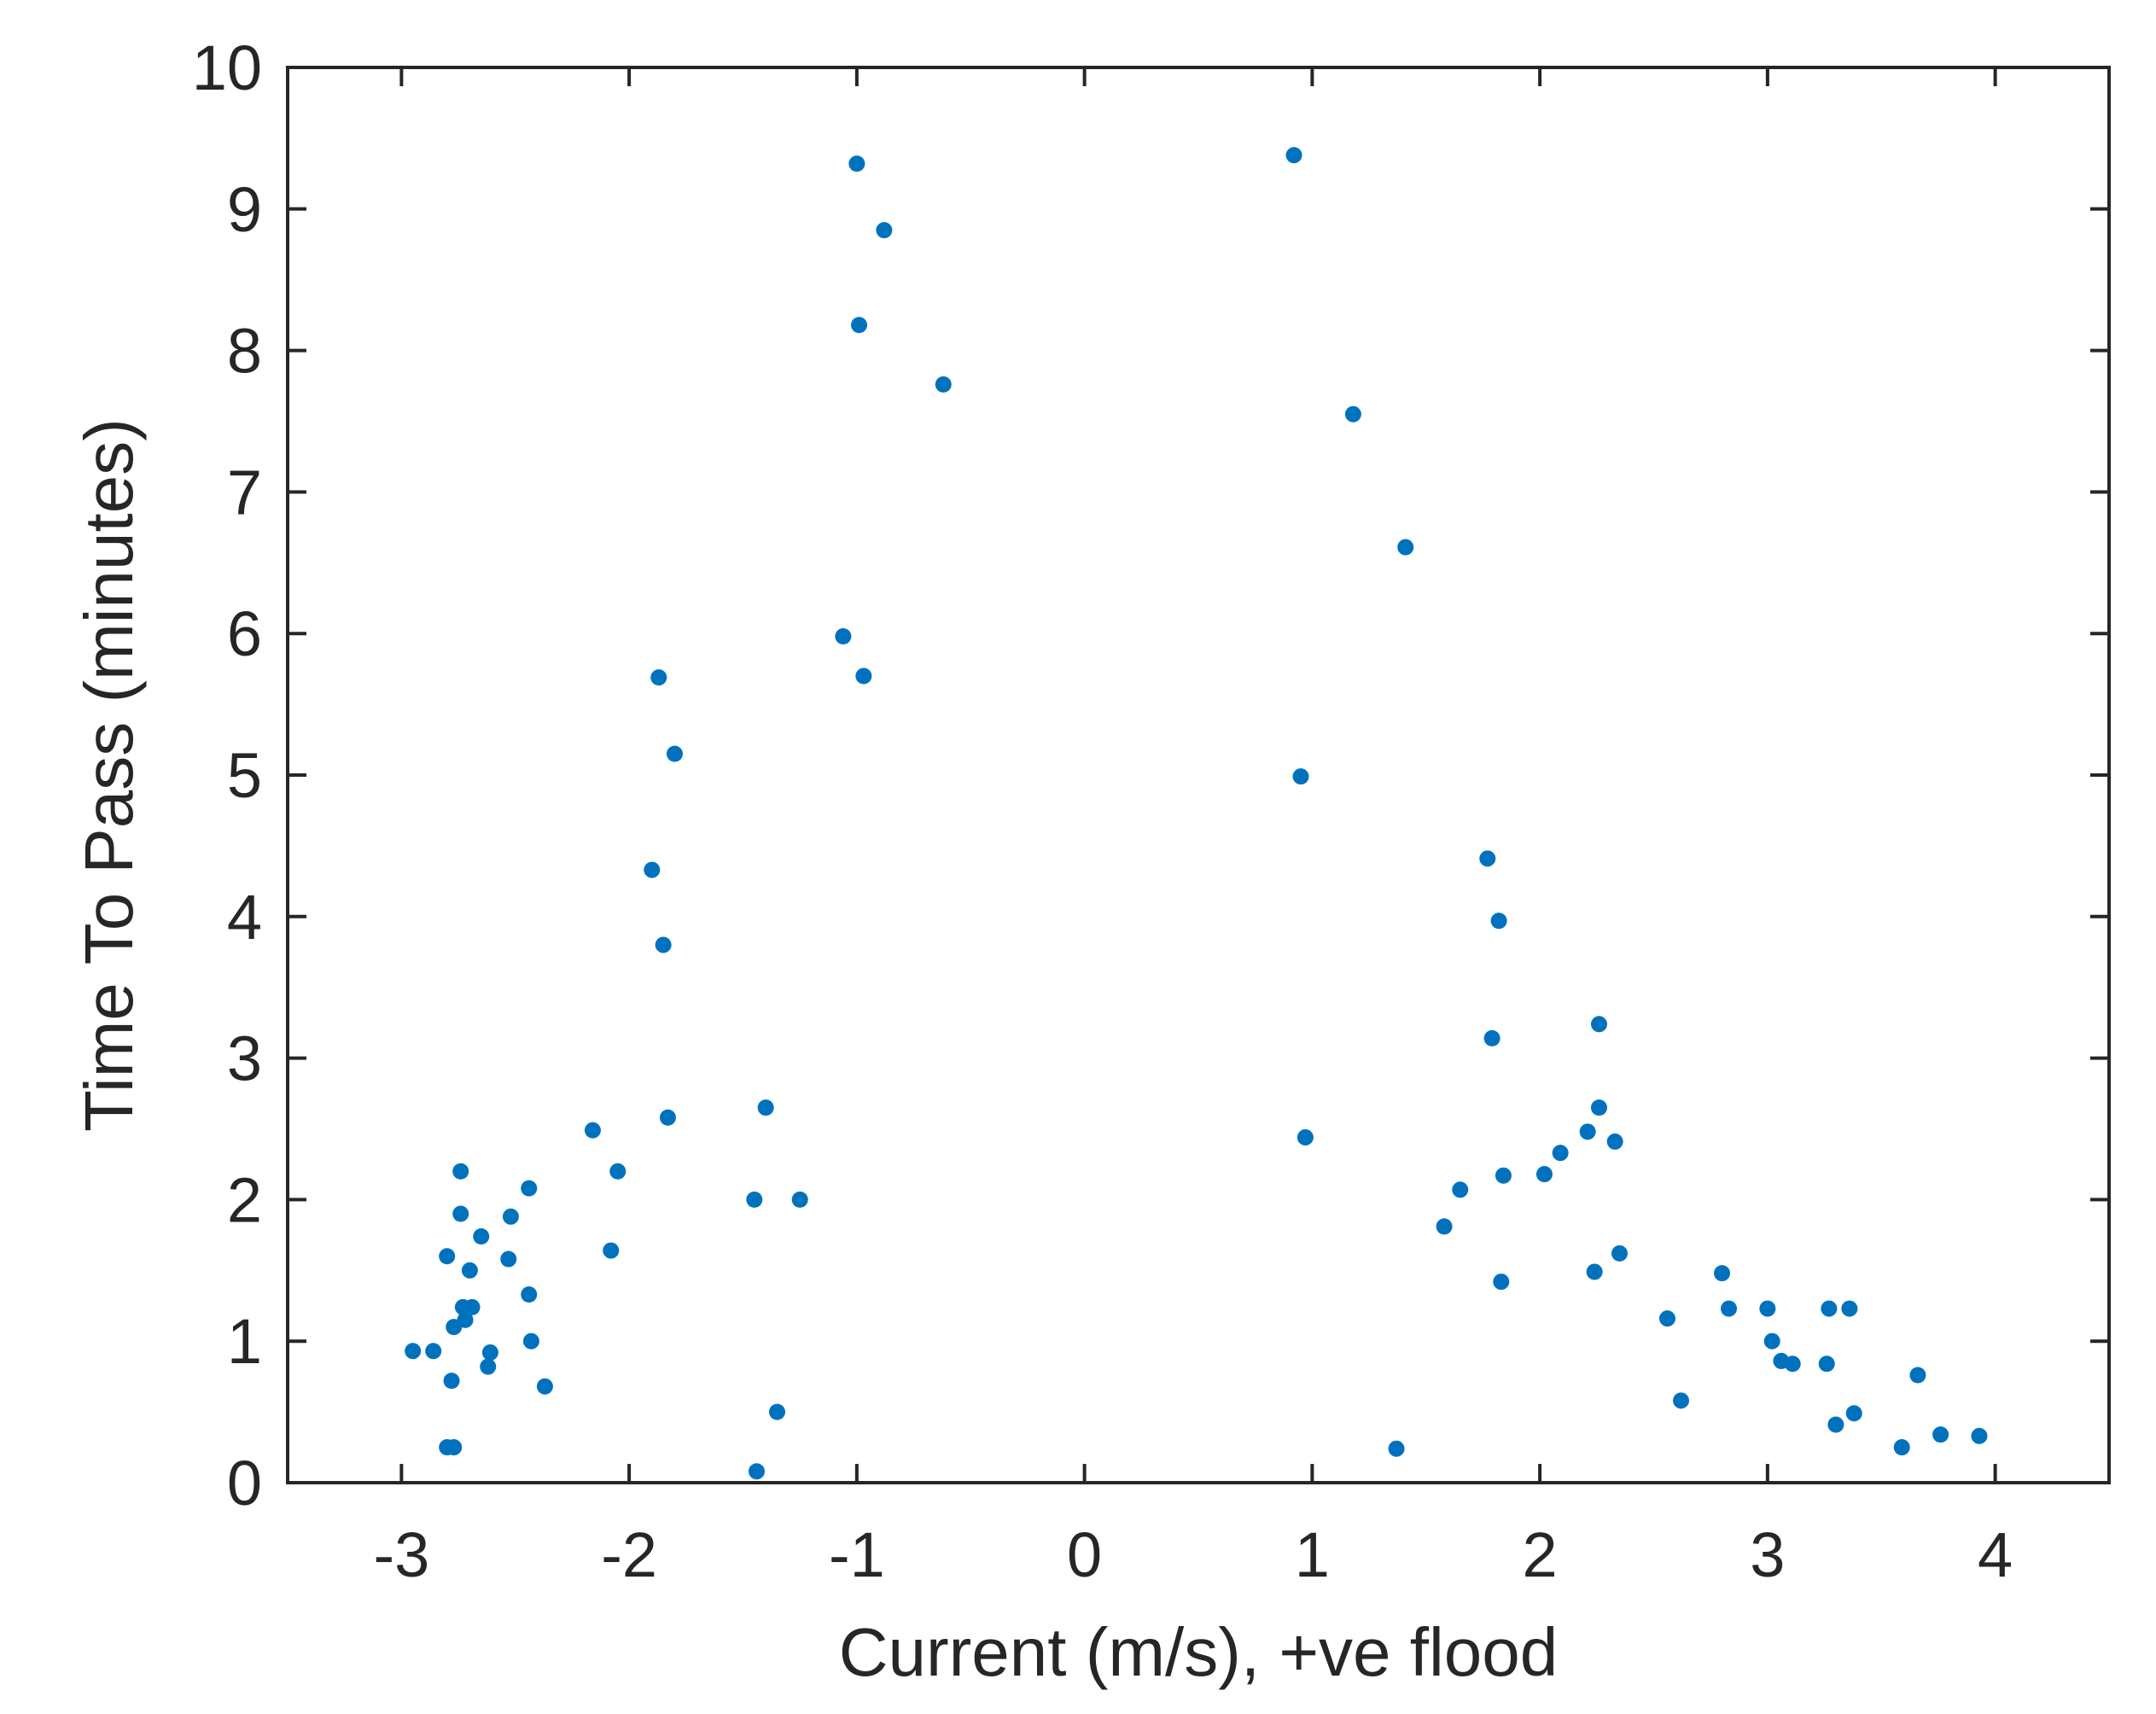  I want to click on y-tick-label: 7, so click(244, 493).